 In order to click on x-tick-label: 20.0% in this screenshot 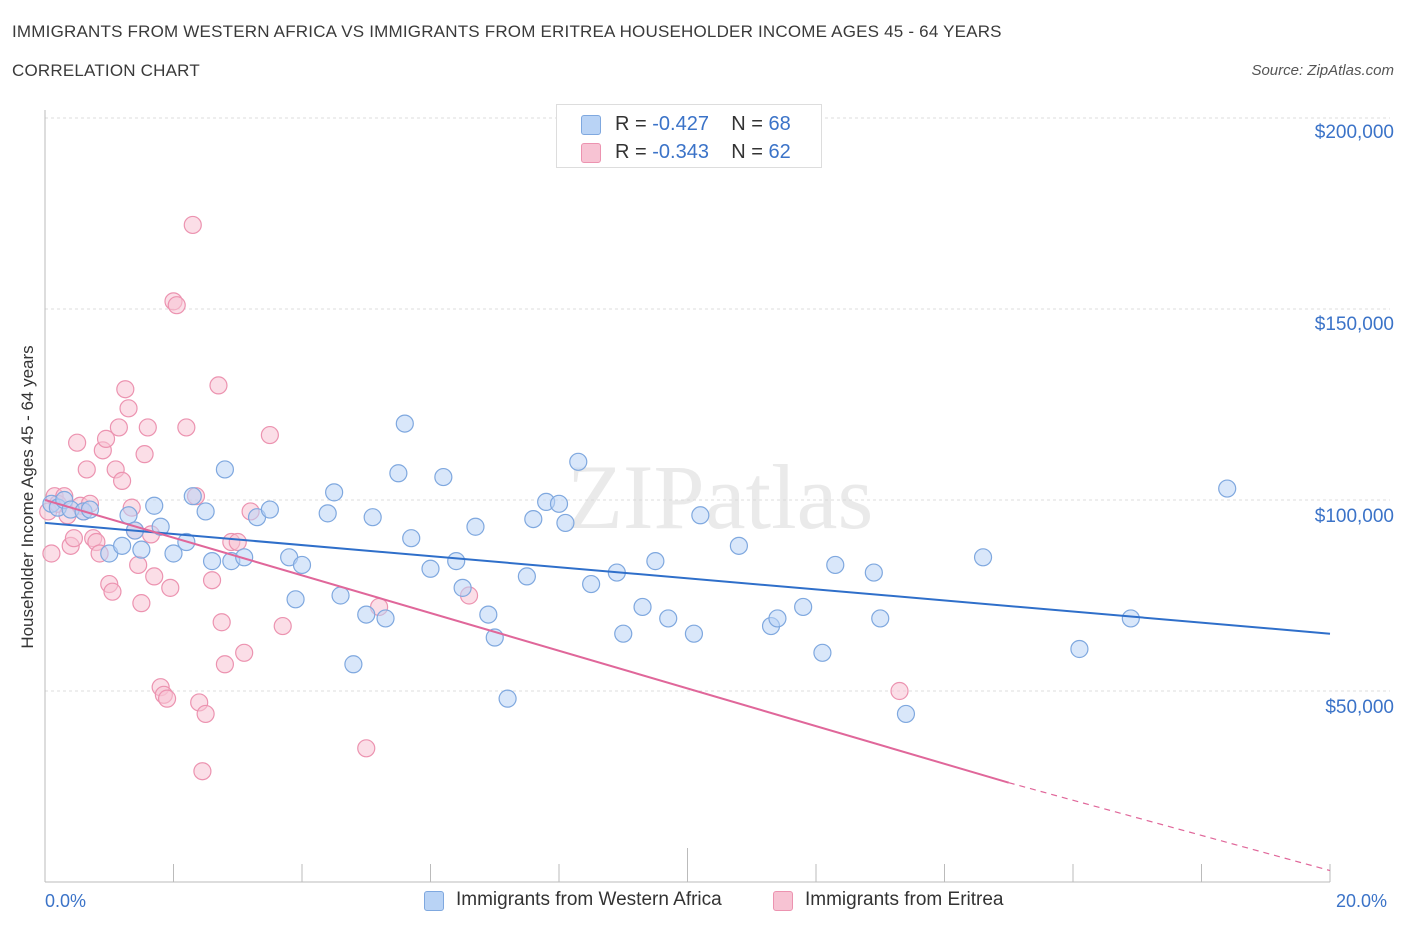, I will do `click(1362, 901)`.